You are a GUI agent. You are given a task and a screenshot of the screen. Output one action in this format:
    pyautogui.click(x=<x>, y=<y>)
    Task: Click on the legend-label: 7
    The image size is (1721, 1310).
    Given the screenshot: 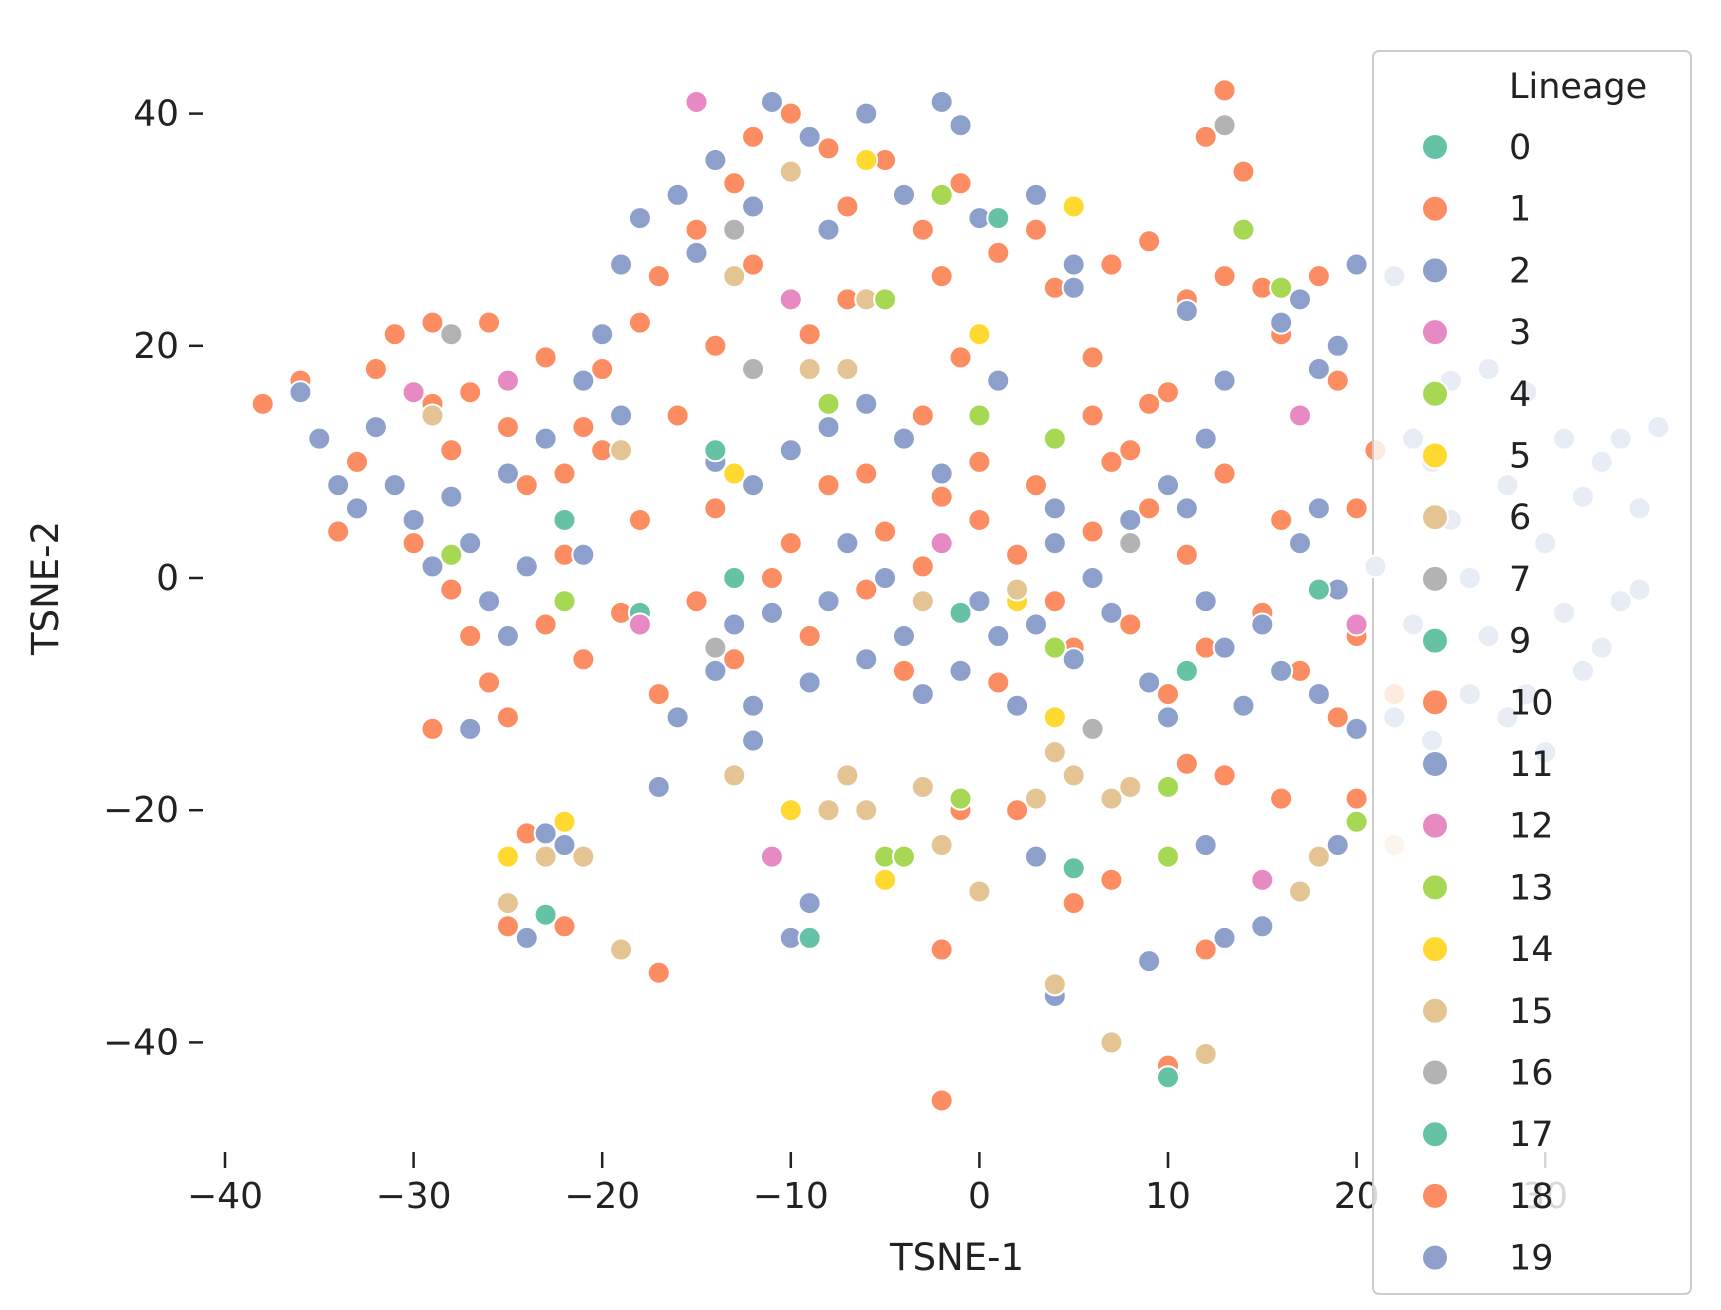 What is the action you would take?
    pyautogui.click(x=1520, y=580)
    